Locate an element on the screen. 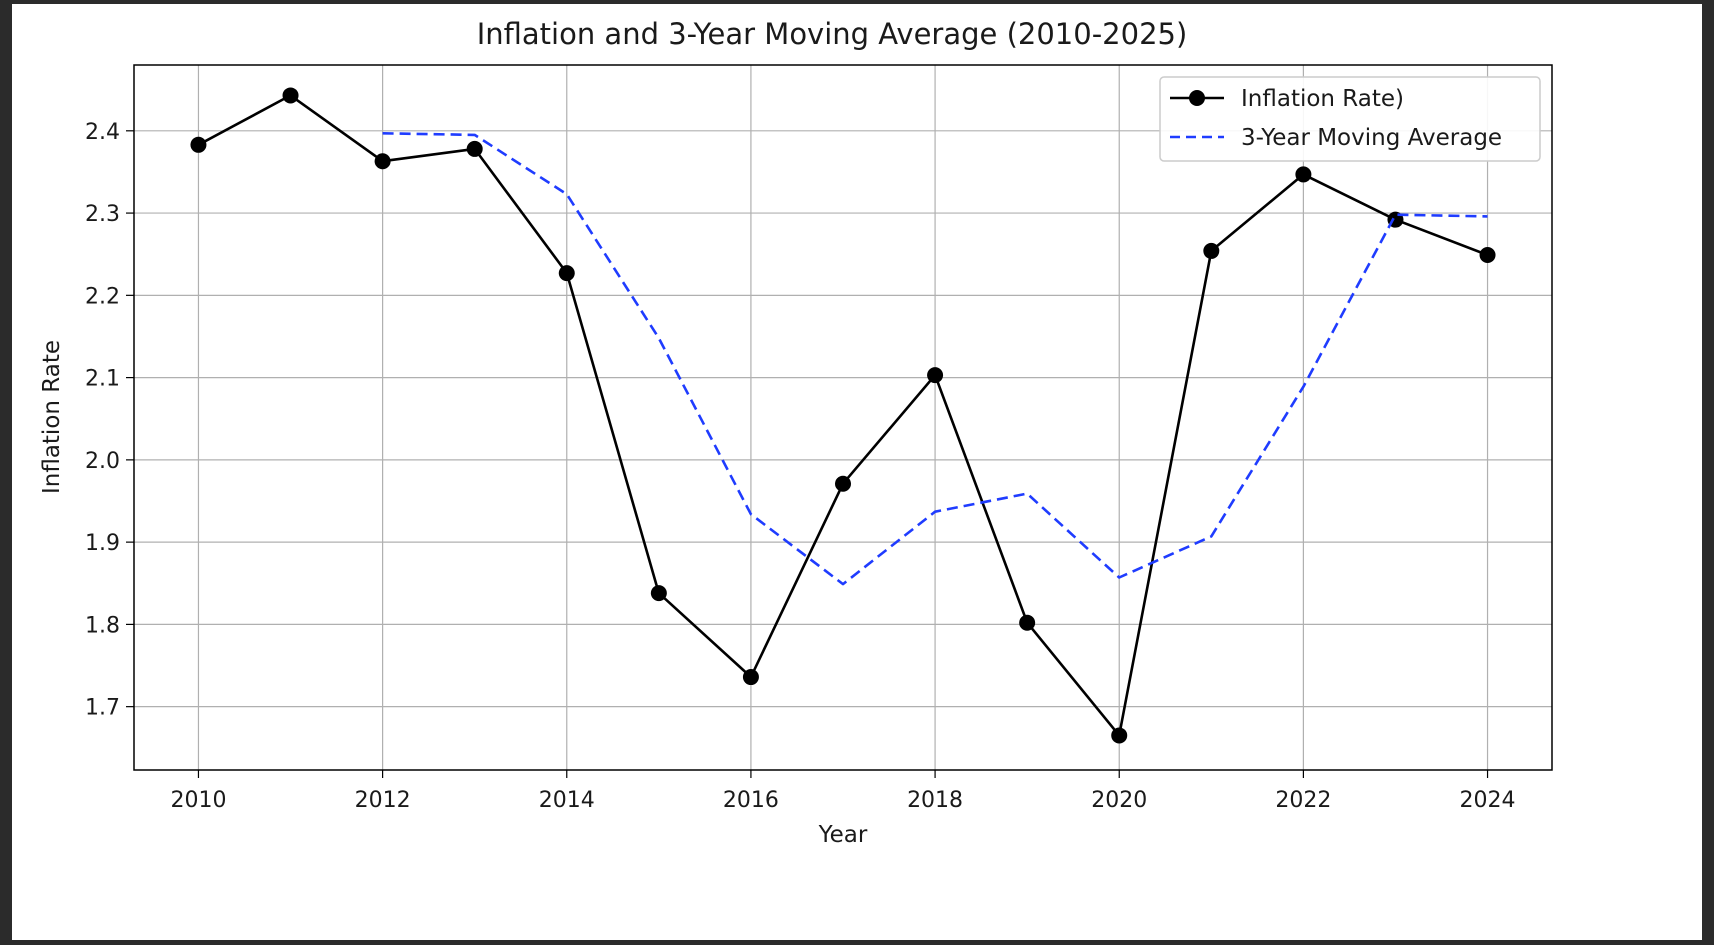  x-tick-label: 2014 is located at coordinates (567, 800).